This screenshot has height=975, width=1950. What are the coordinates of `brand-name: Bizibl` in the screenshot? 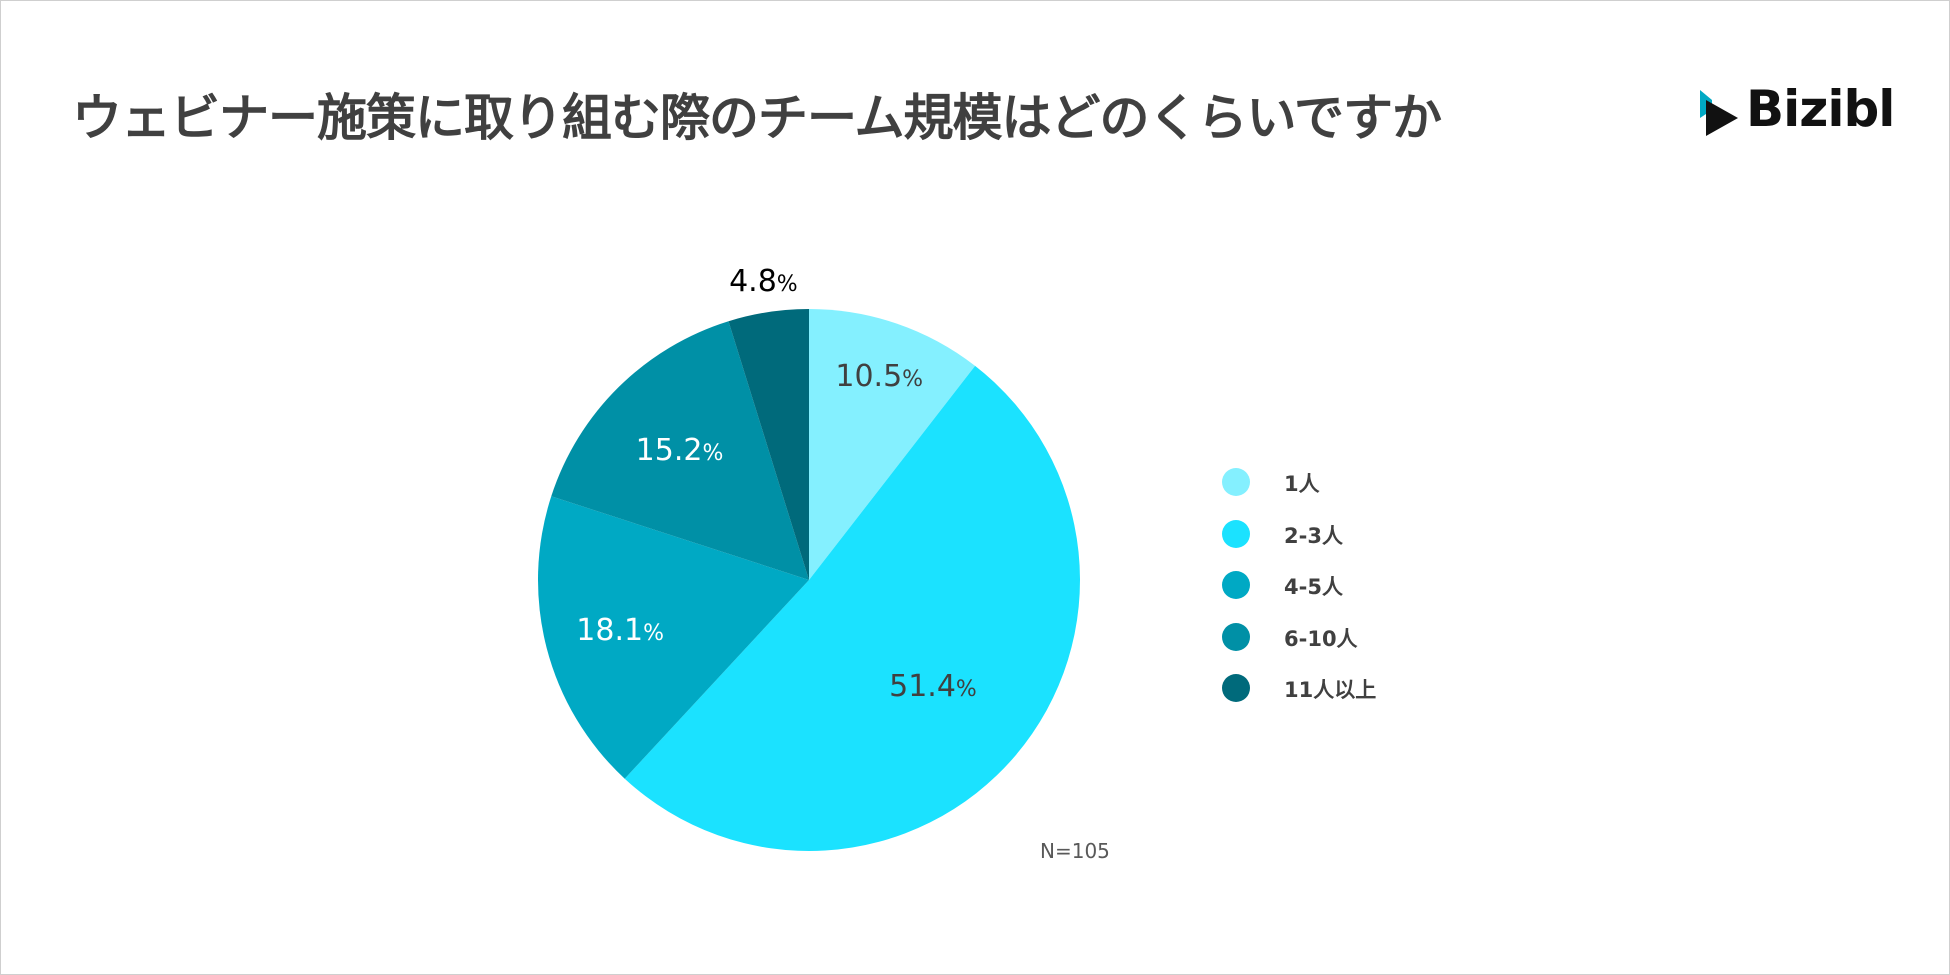 It's located at (1820, 109).